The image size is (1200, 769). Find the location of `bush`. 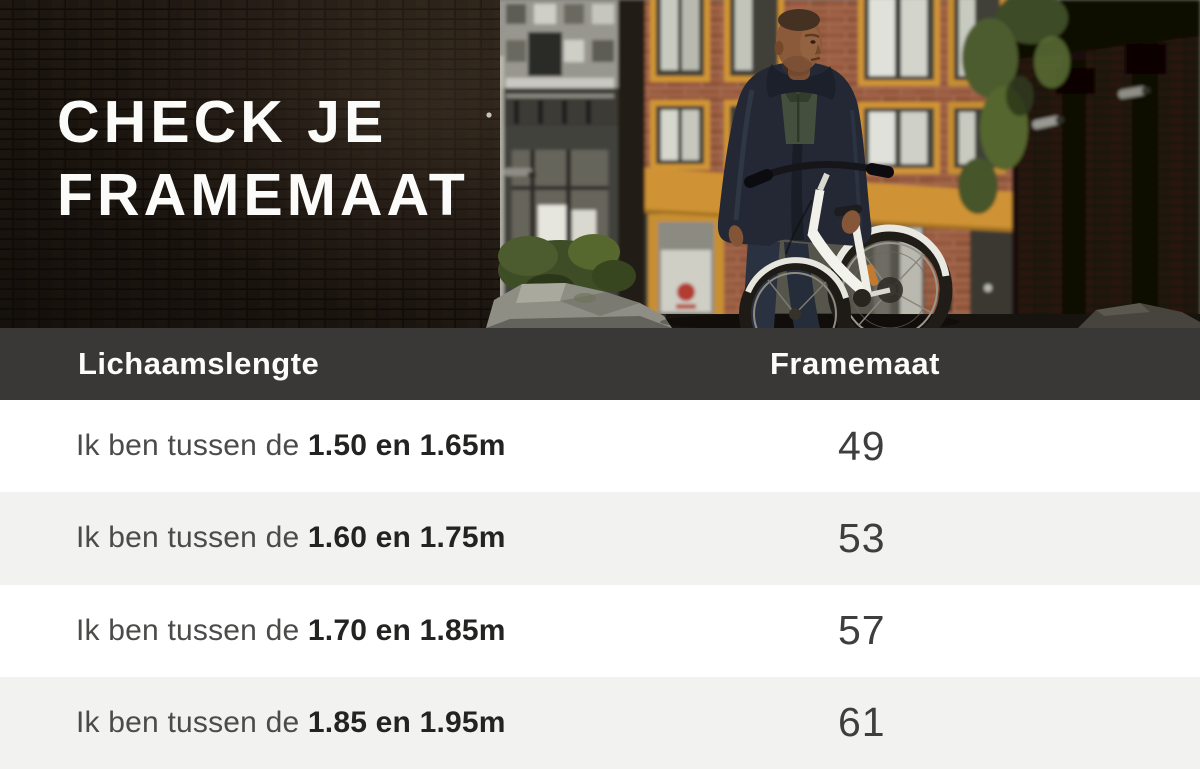

bush is located at coordinates (567, 267).